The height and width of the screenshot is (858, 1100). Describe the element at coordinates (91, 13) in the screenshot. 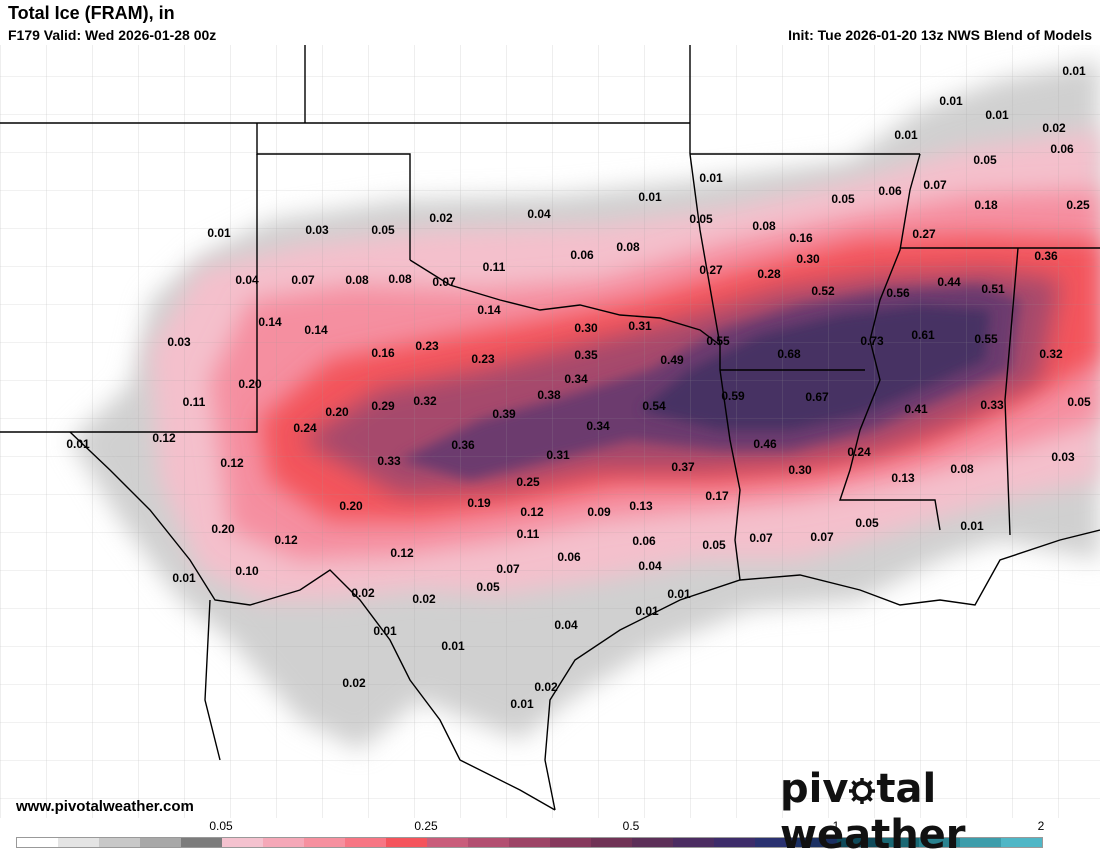

I see `map-title: Total Ice (FRAM), in` at that location.